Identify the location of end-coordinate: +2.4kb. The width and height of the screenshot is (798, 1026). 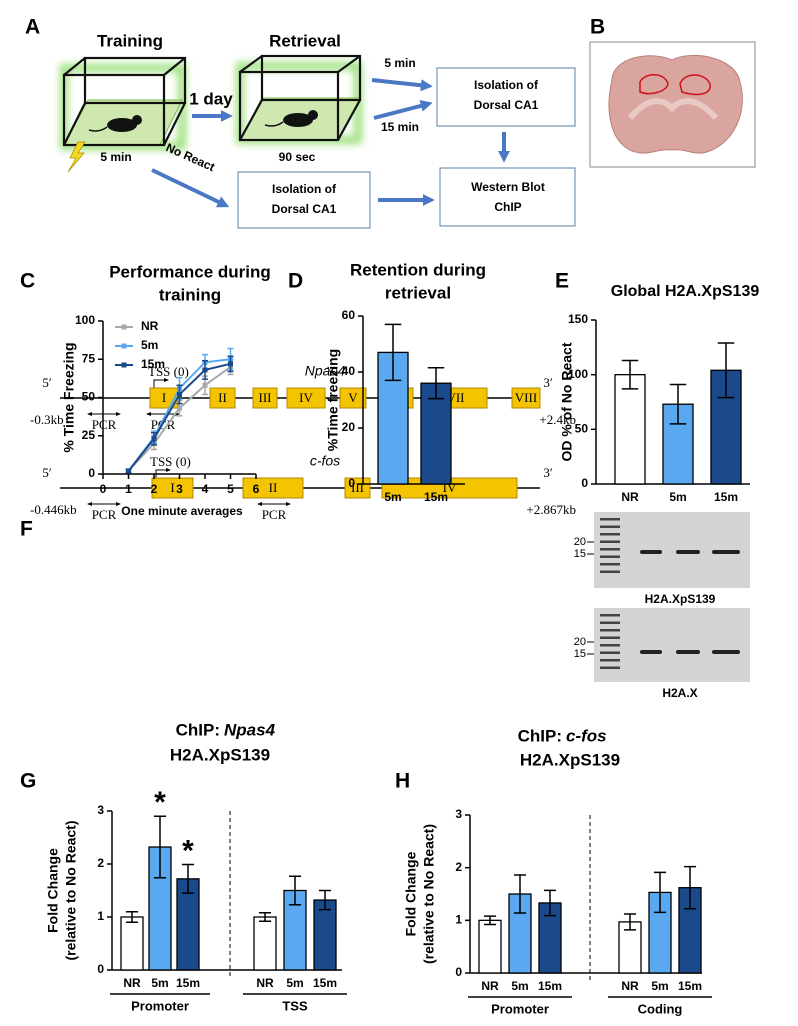
(557, 419).